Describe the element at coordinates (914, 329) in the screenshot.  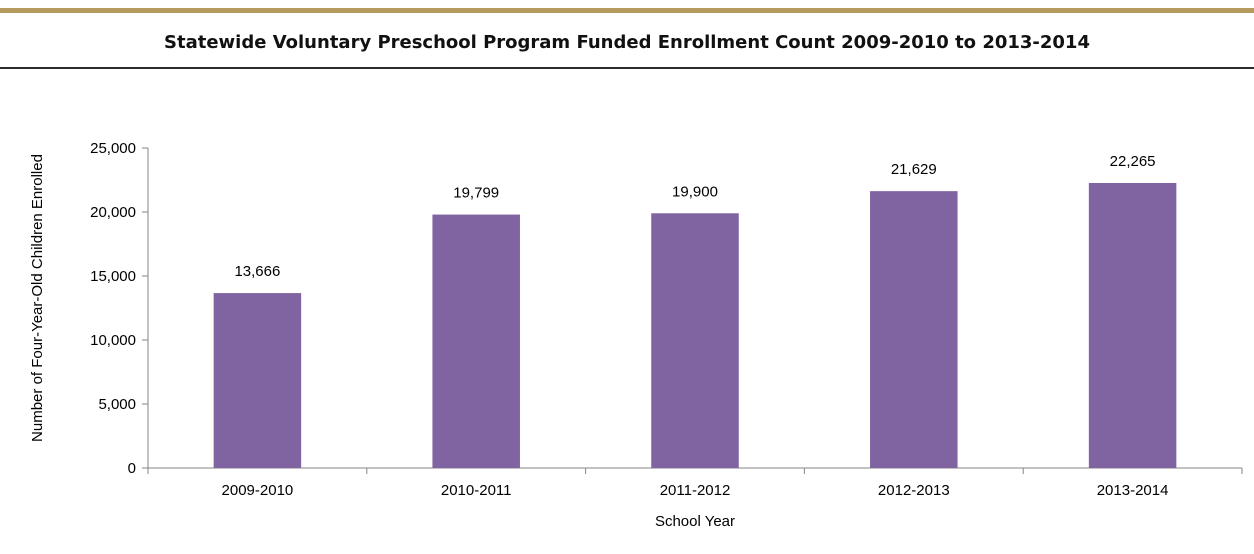
I see `bar-2012-2013` at that location.